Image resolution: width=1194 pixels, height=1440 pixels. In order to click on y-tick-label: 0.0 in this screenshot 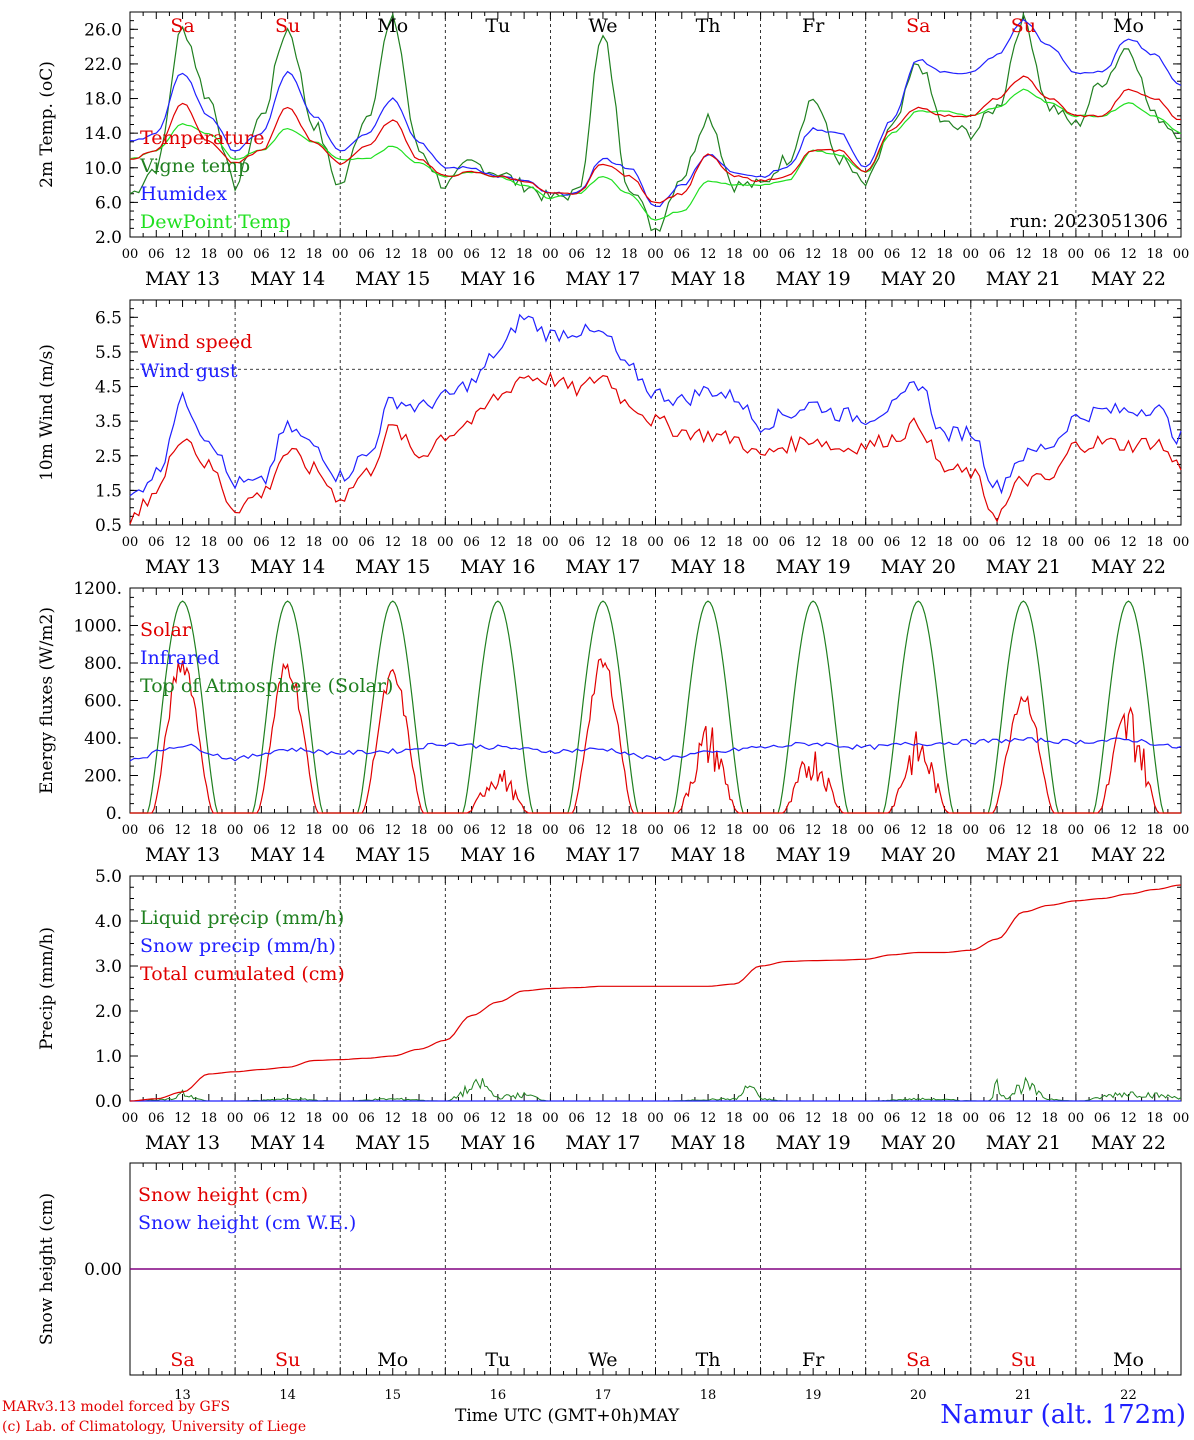, I will do `click(108, 1102)`.